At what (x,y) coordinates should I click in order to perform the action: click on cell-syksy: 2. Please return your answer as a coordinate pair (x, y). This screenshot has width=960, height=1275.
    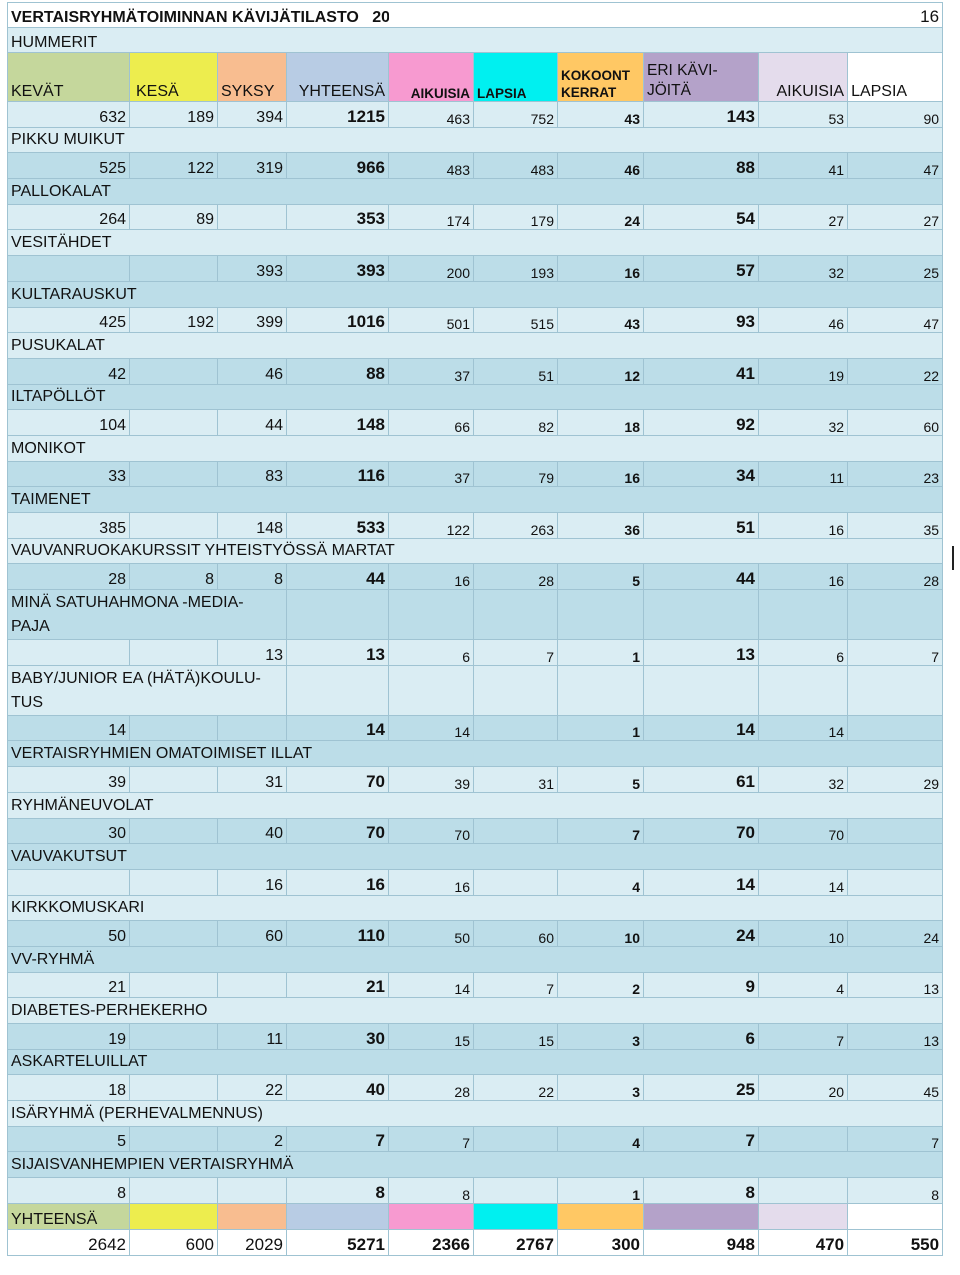
    Looking at the image, I should click on (252, 1139).